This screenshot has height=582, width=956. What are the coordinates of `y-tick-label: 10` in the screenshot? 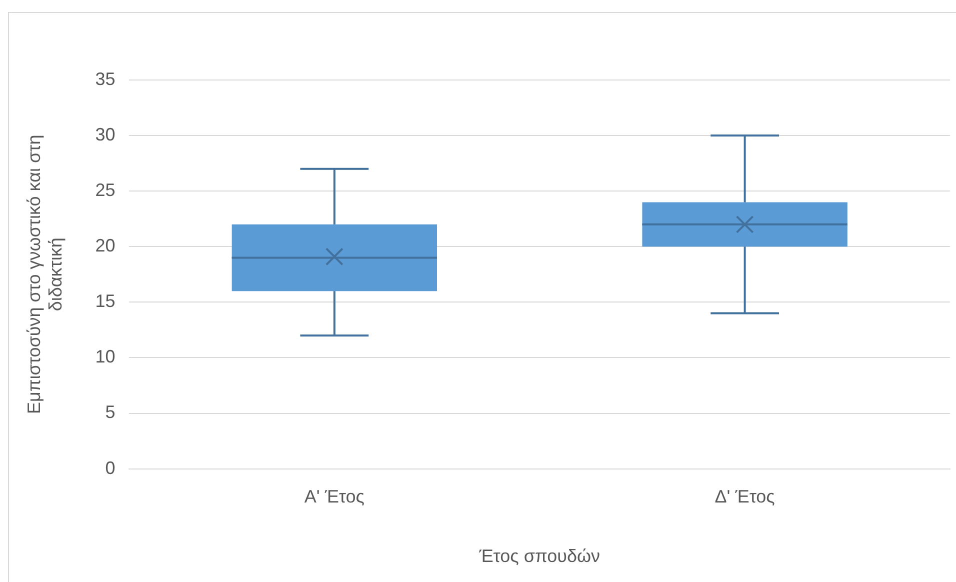 It's located at (105, 356).